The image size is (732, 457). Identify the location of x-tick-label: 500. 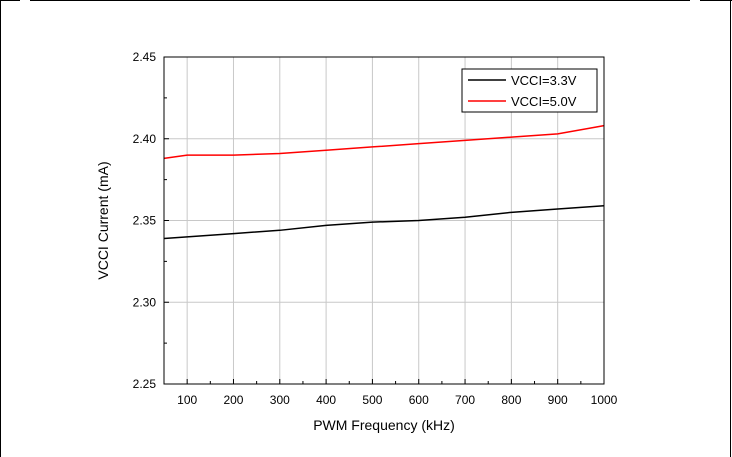
(372, 400).